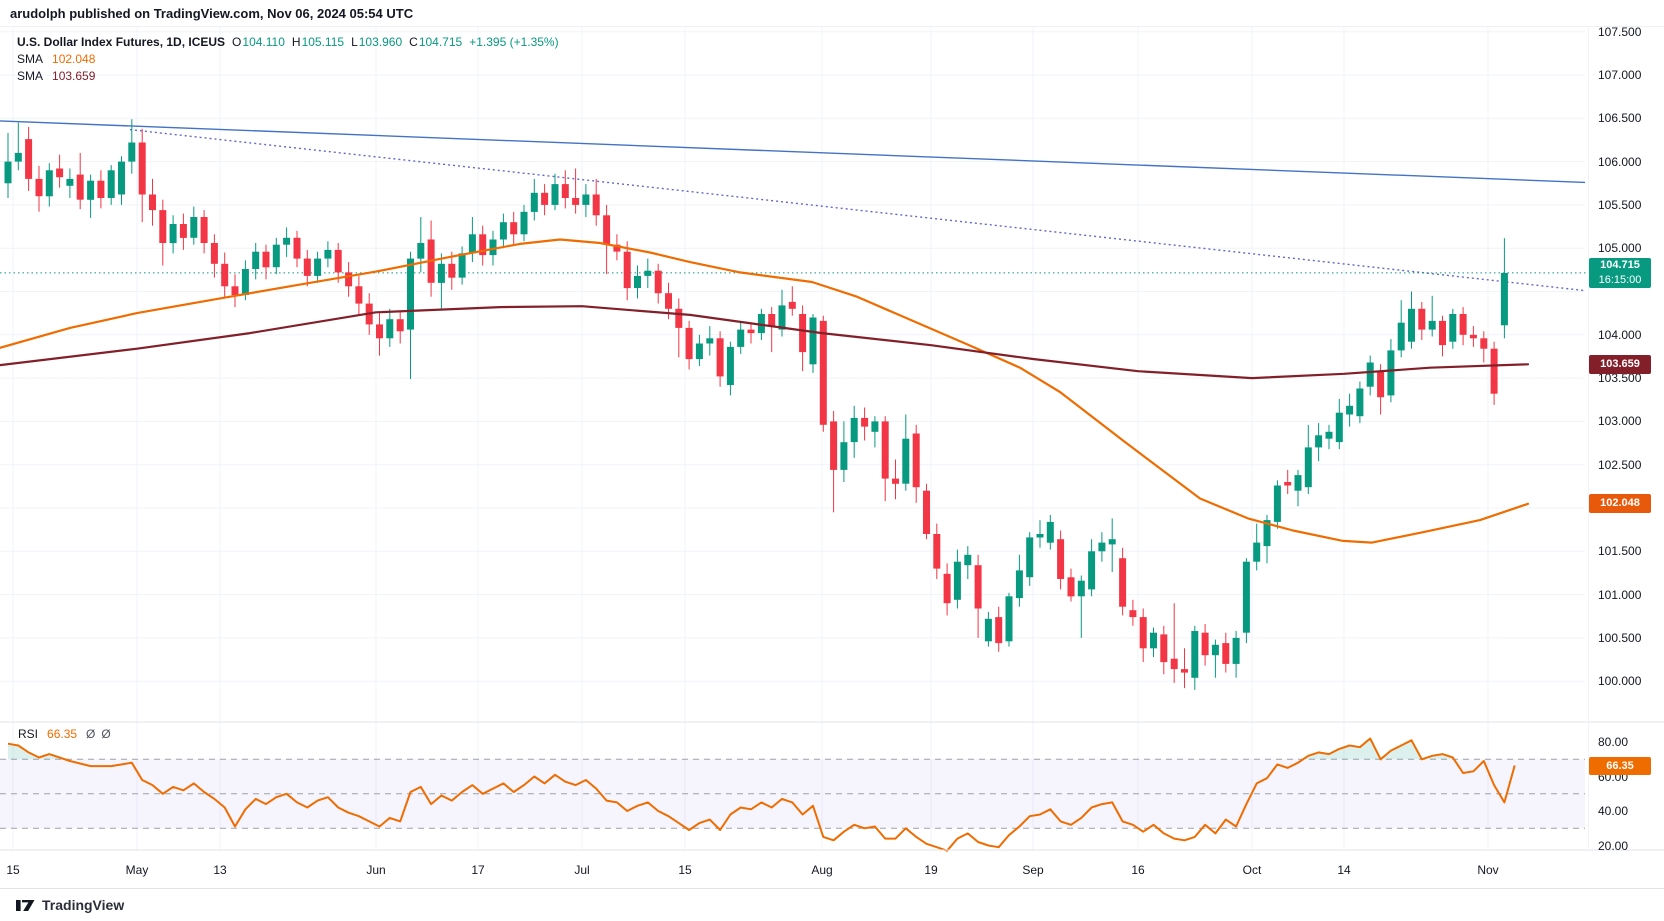 The width and height of the screenshot is (1664, 921). I want to click on symbol-title: U.S. Dollar Index Futures, 1D, ICEUS, so click(121, 42).